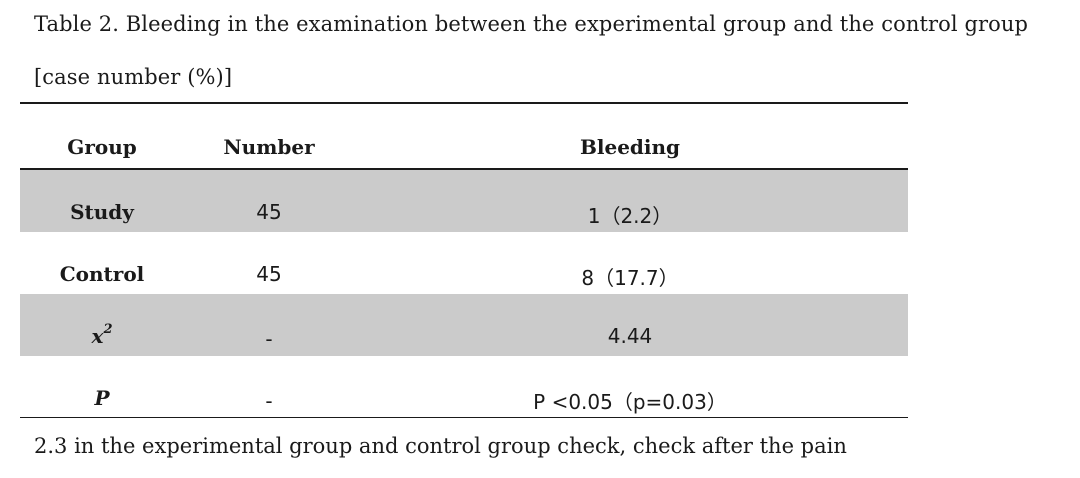 Image resolution: width=1080 pixels, height=478 pixels. I want to click on cell-bleeding-p: P <0.05（p=0.03）, so click(630, 402).